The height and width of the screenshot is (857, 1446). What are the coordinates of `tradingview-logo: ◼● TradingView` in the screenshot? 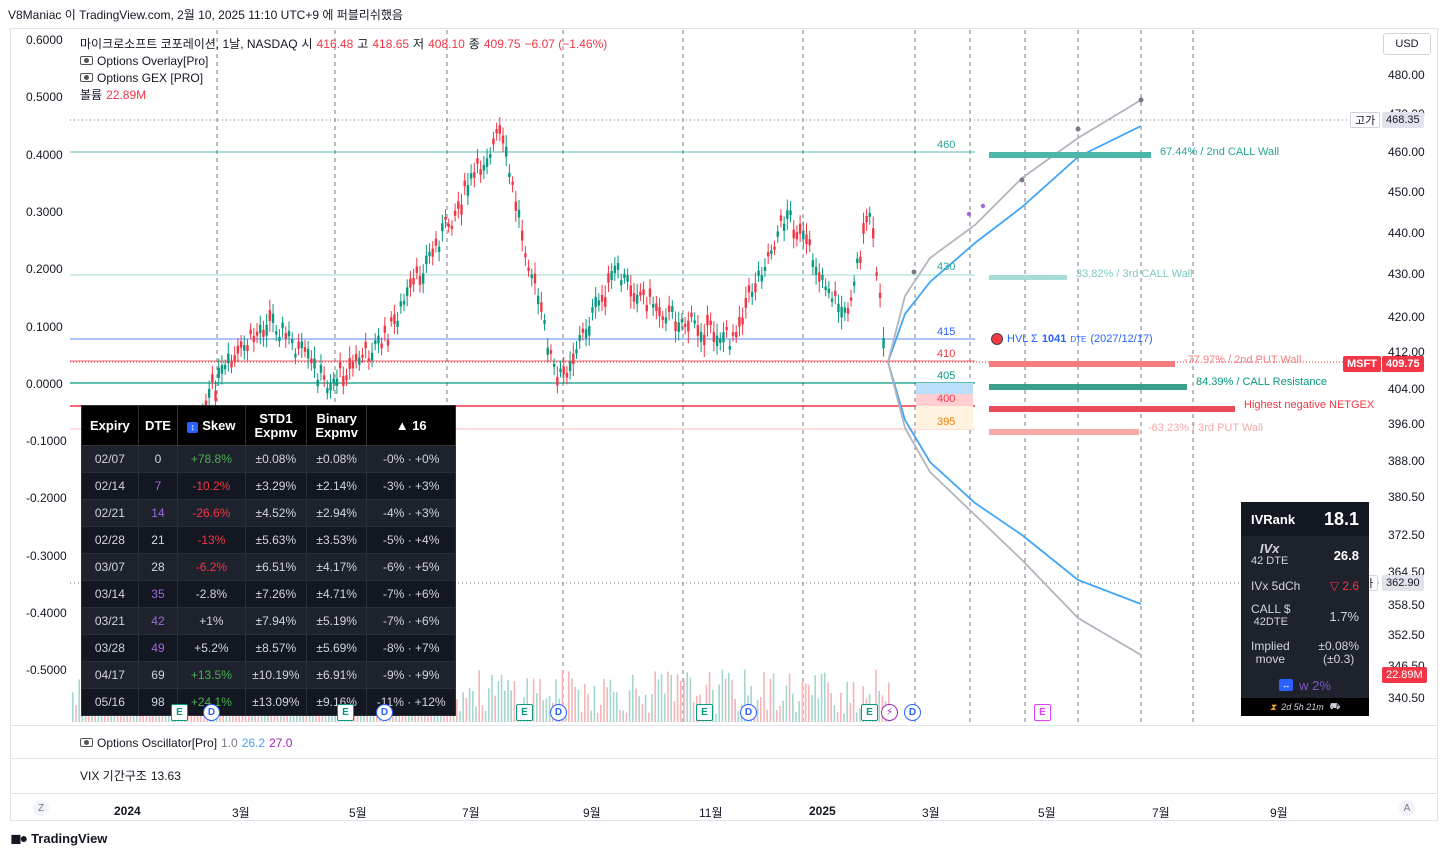 It's located at (58, 838).